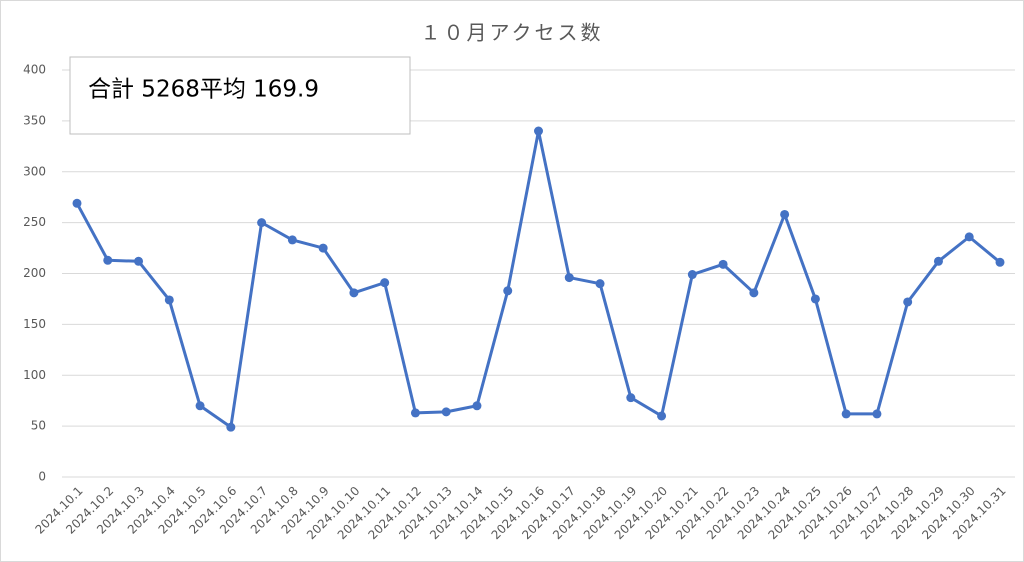  What do you see at coordinates (34, 273) in the screenshot?
I see `y-tick-label: 200` at bounding box center [34, 273].